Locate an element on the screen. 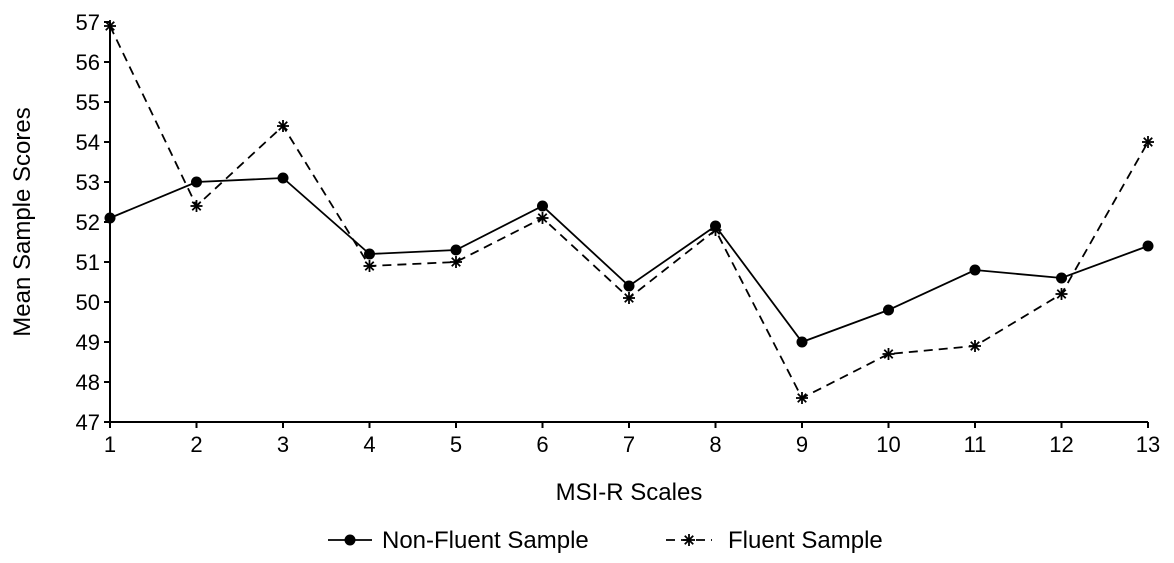  y-tick-label-56: 56 is located at coordinates (88, 62).